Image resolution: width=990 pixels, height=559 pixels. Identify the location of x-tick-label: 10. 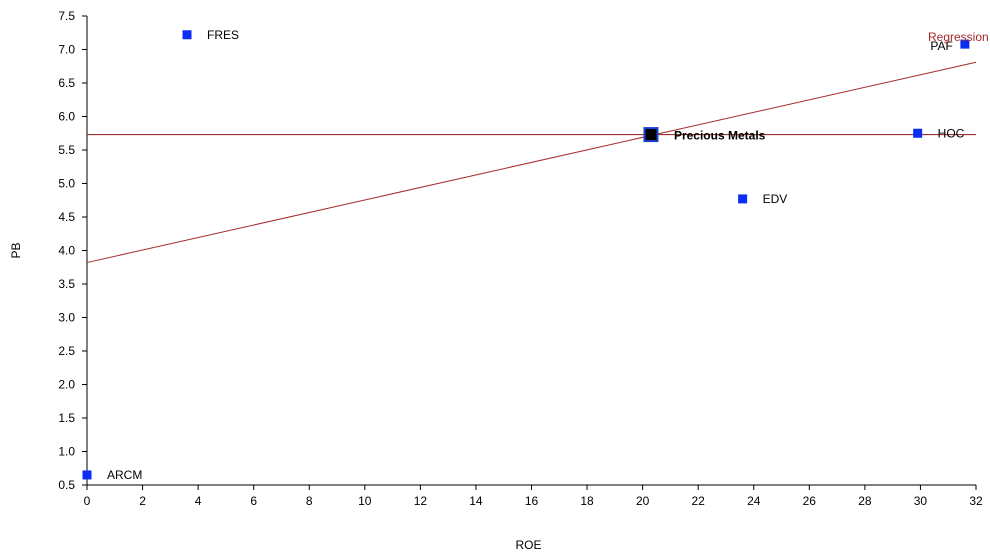
(365, 501).